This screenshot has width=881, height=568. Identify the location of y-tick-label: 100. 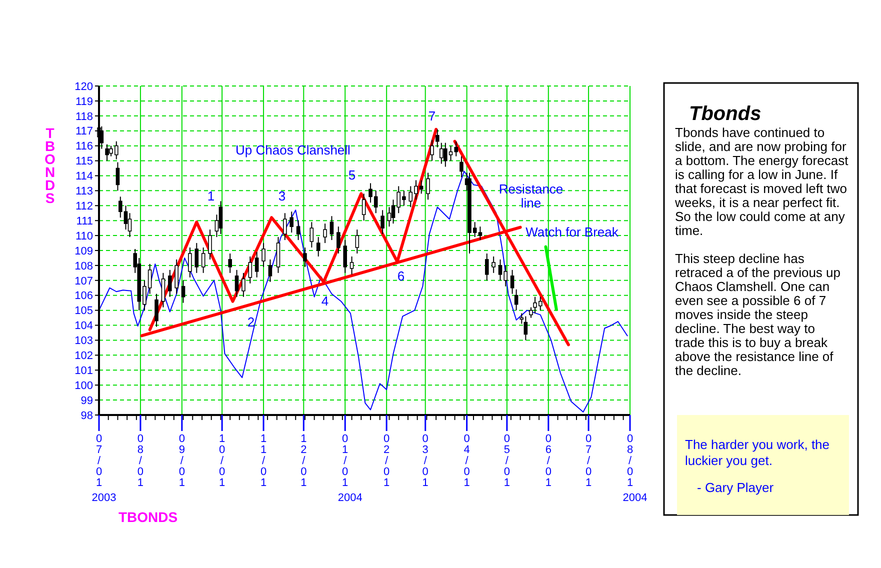
(83, 386).